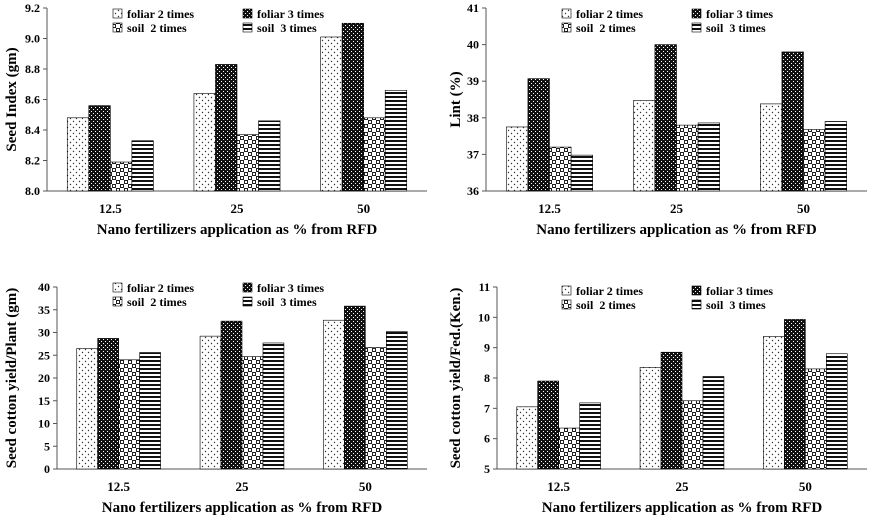  I want to click on y-tick-label: 15, so click(44, 401).